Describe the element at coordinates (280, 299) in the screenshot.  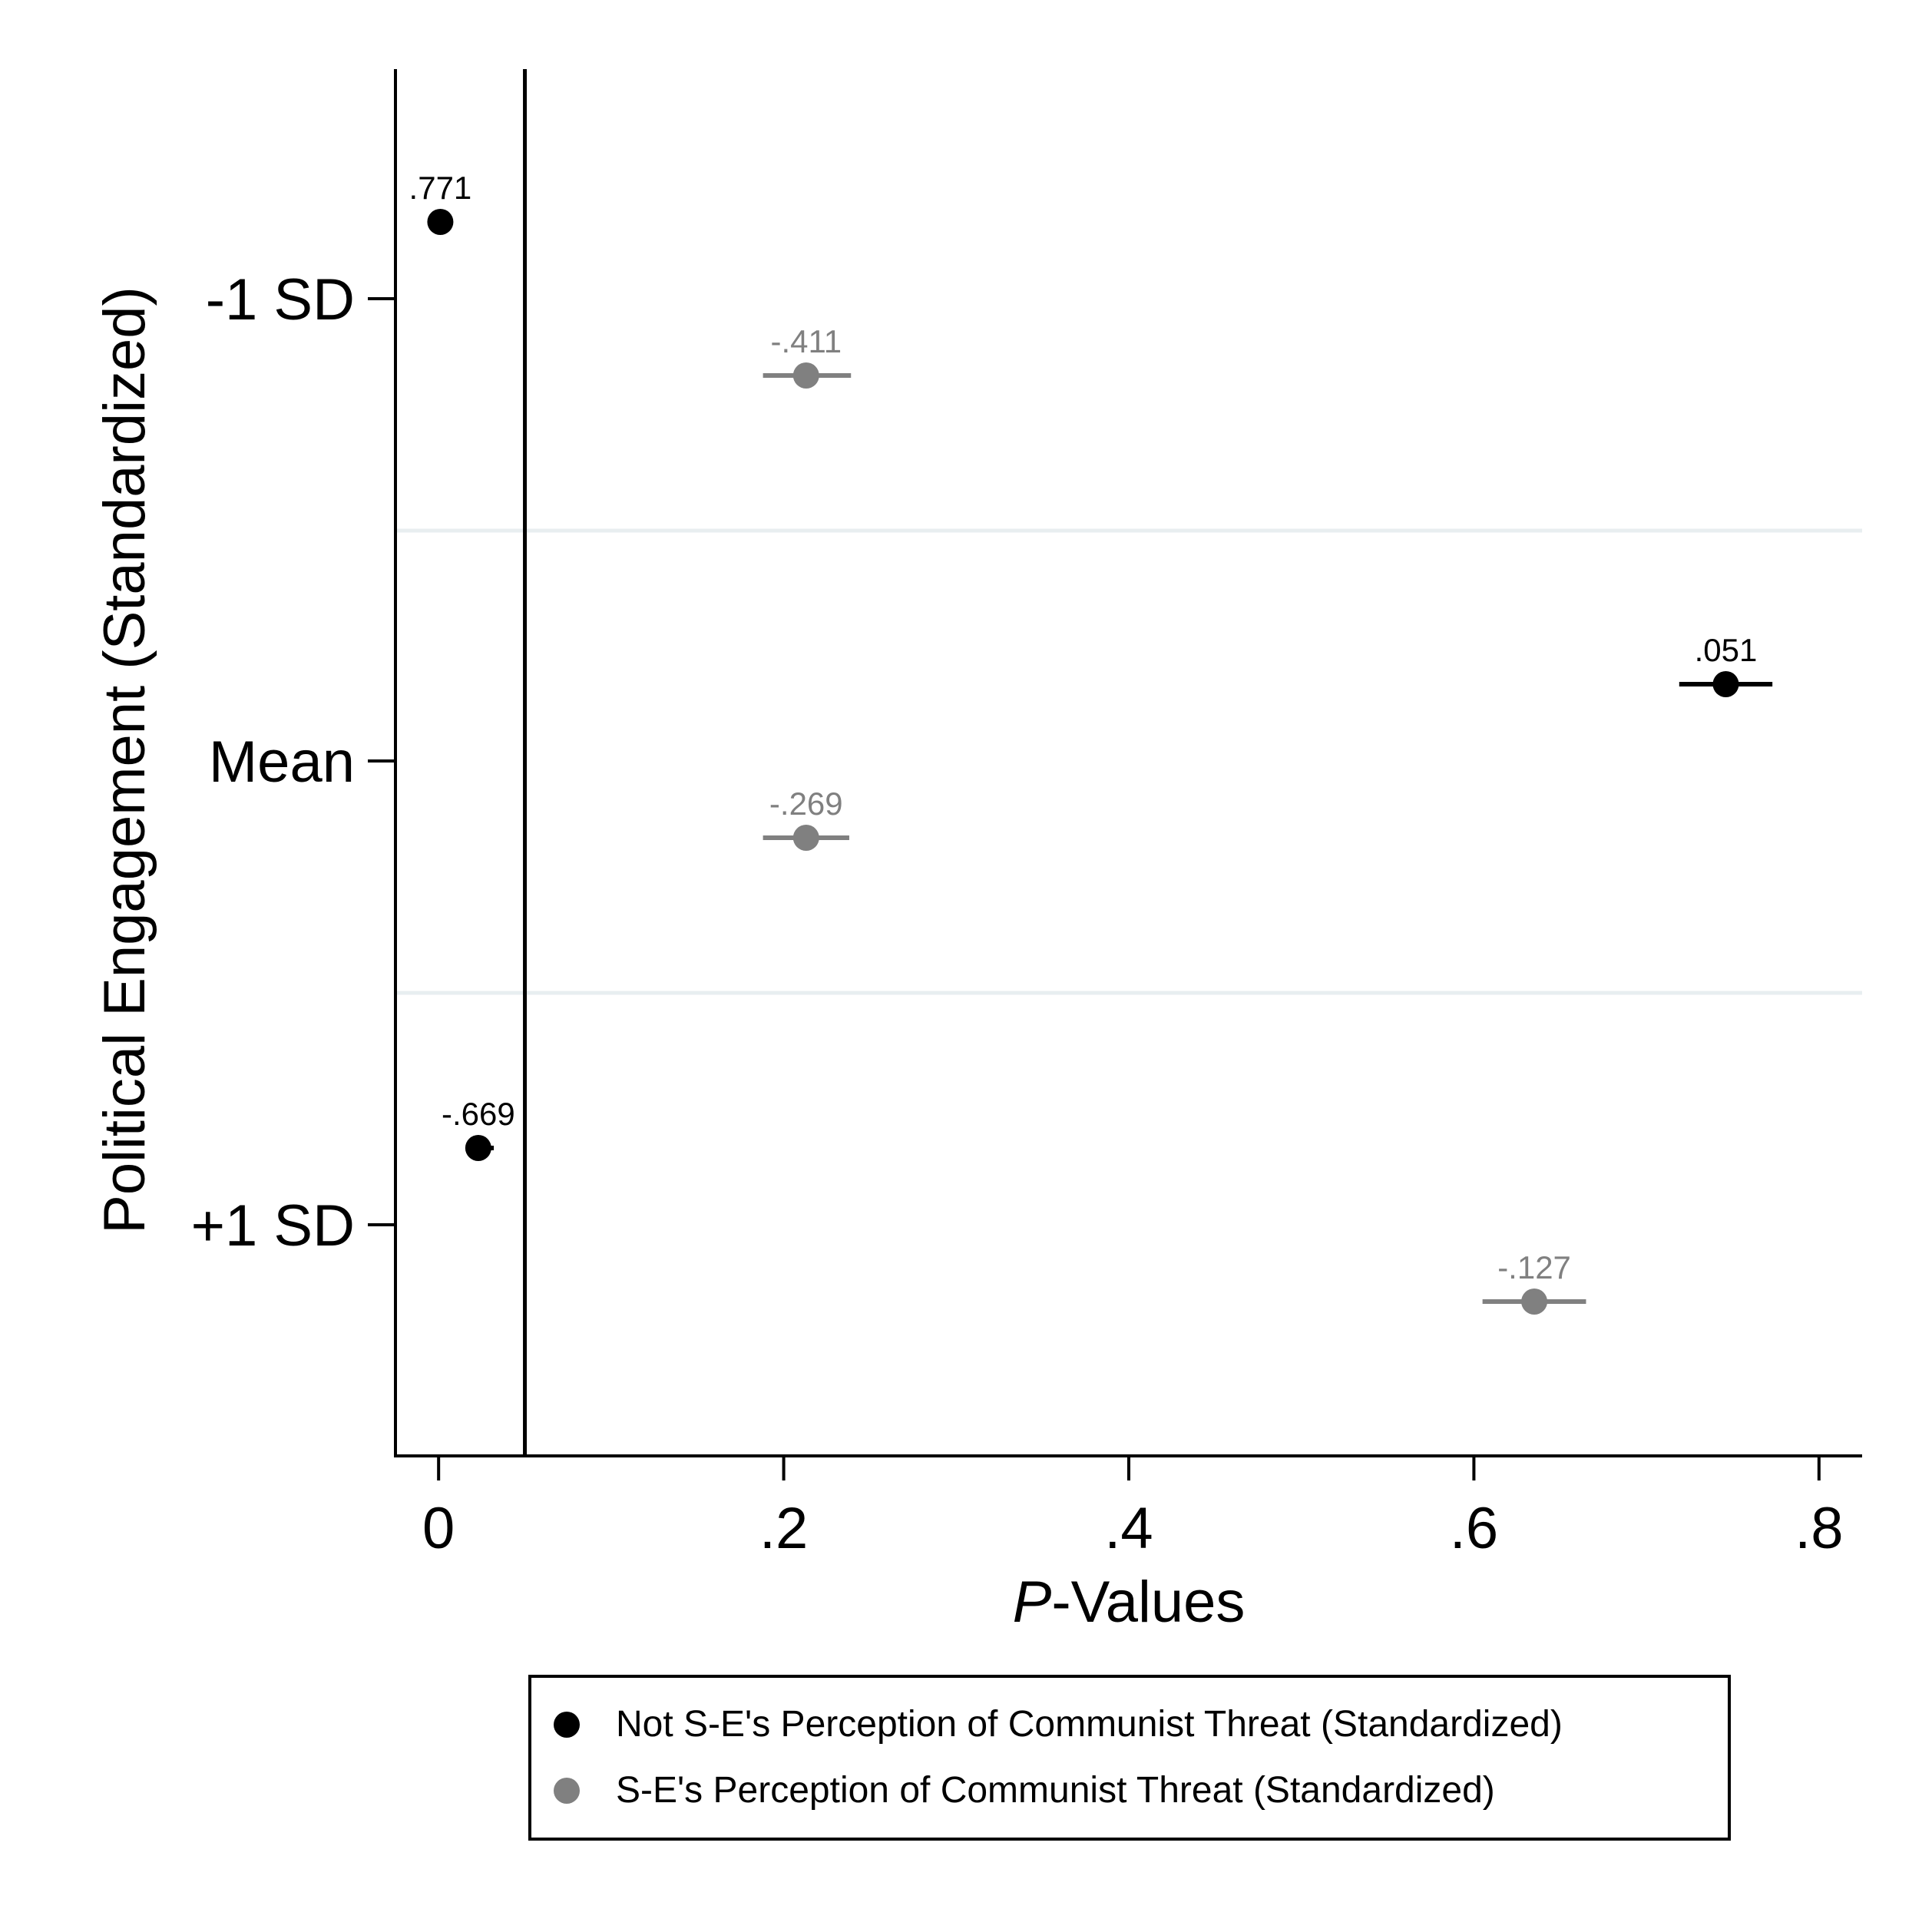
I see `y-tick-label-0: -1 SD` at that location.